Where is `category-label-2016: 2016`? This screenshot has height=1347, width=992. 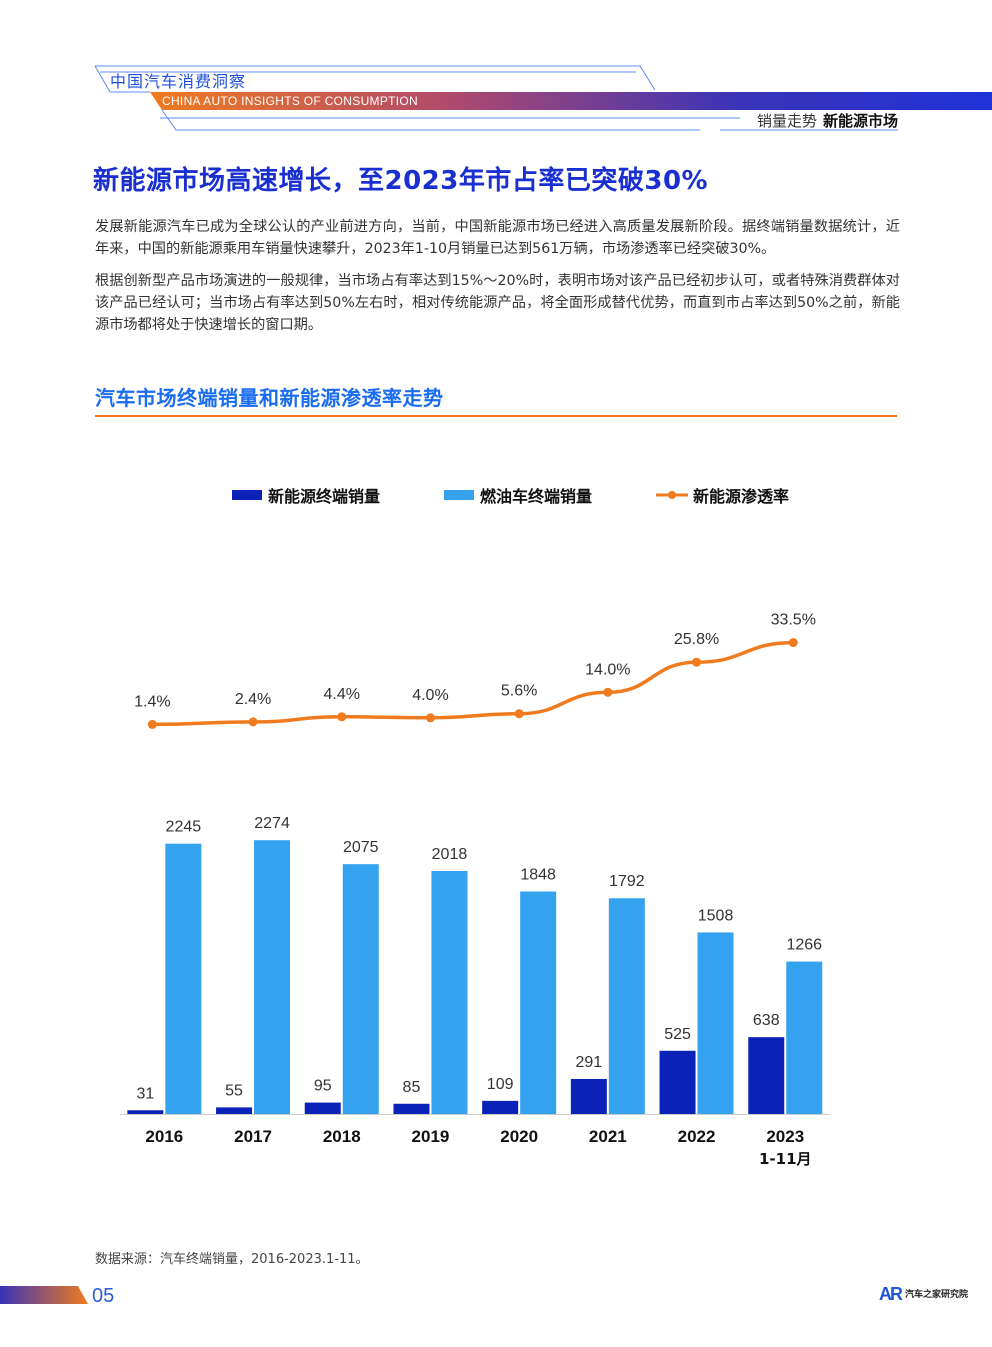
category-label-2016: 2016 is located at coordinates (164, 1136).